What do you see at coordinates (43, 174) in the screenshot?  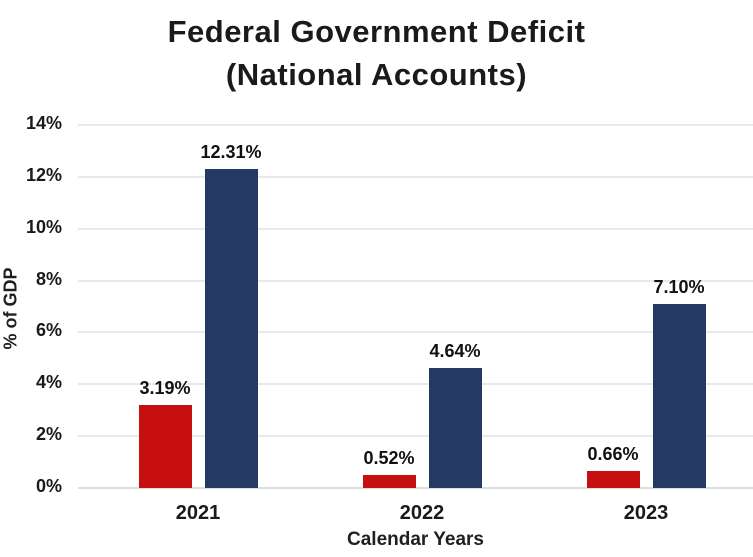 I see `y-tick-label: 12%` at bounding box center [43, 174].